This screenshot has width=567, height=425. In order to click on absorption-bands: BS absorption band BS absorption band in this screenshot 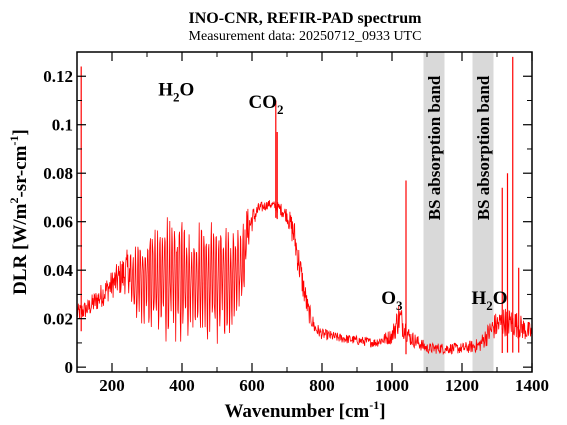, I will do `click(458, 212)`.